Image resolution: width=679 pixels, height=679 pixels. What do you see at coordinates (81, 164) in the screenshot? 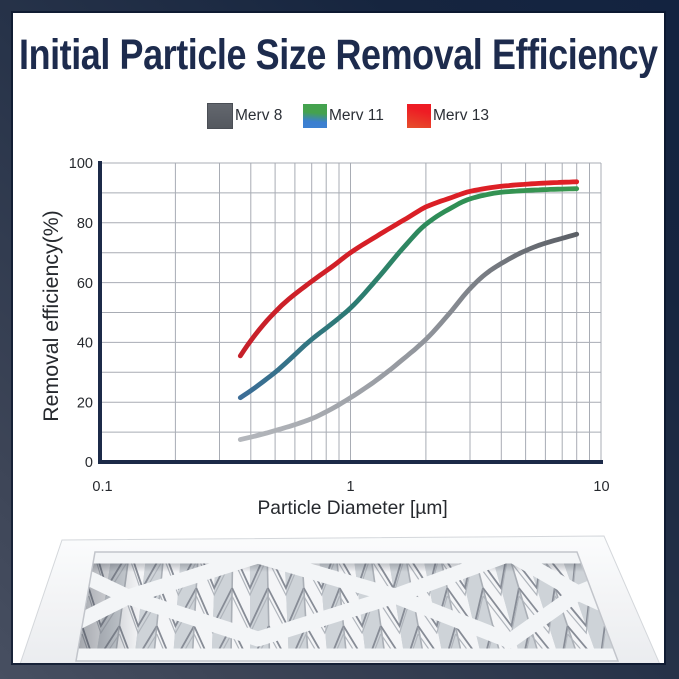
I see `svg-text: 100` at bounding box center [81, 164].